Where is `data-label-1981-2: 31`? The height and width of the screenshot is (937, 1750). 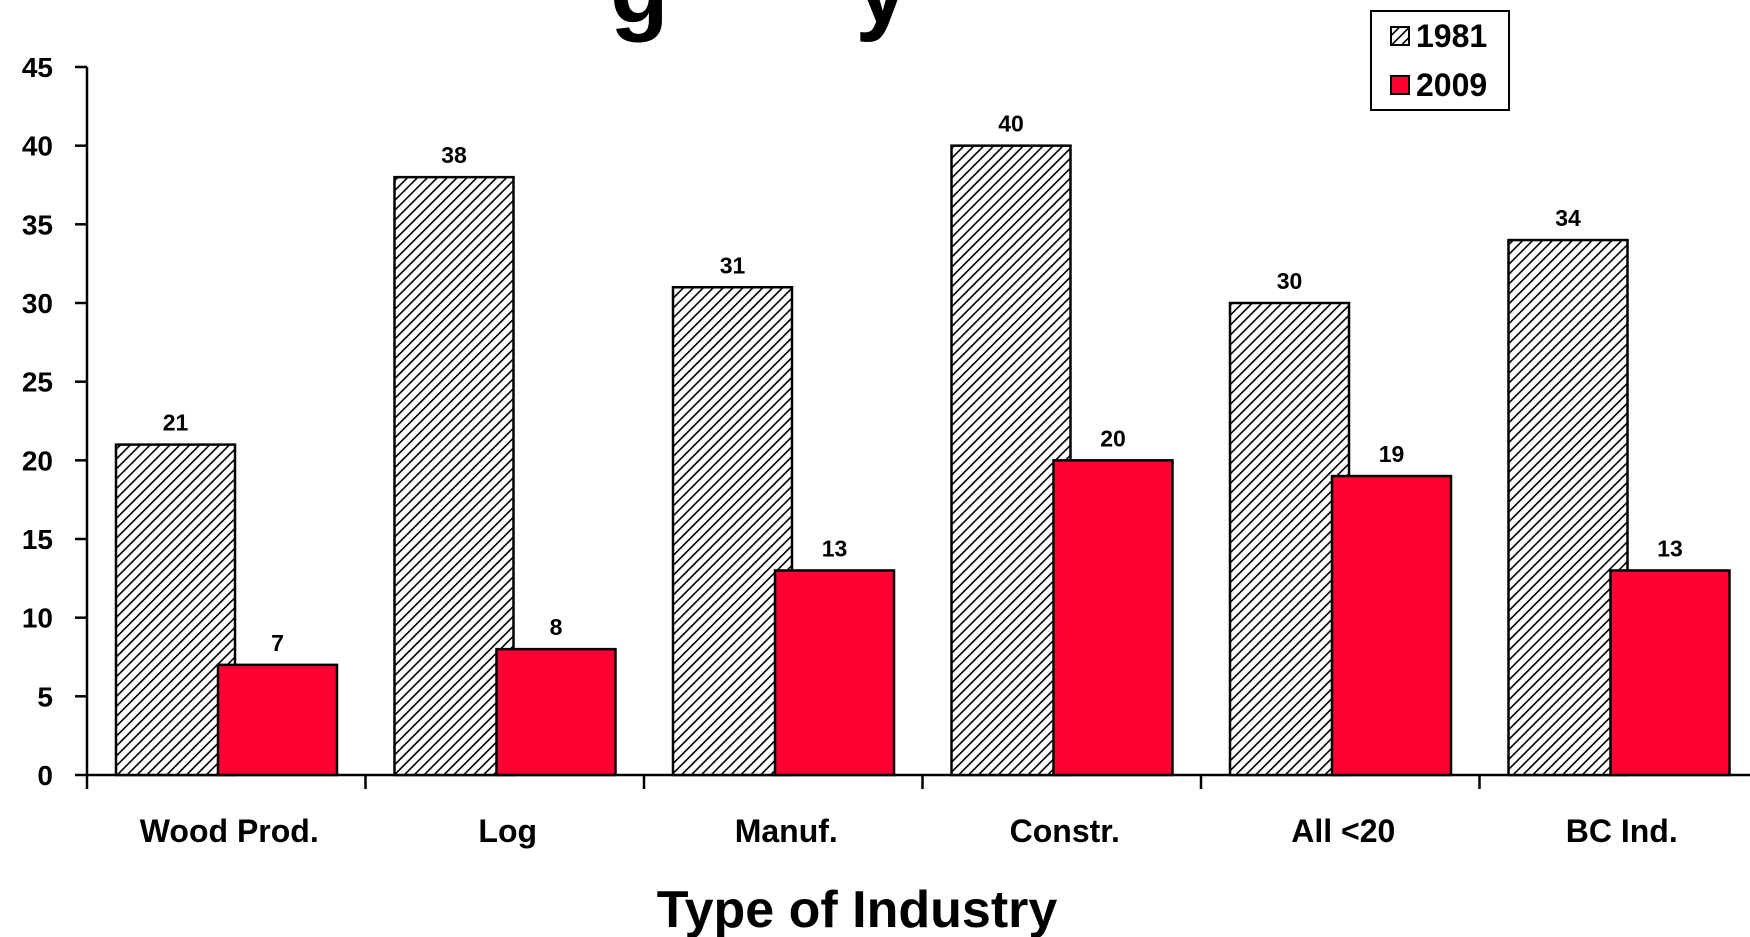
data-label-1981-2: 31 is located at coordinates (733, 265).